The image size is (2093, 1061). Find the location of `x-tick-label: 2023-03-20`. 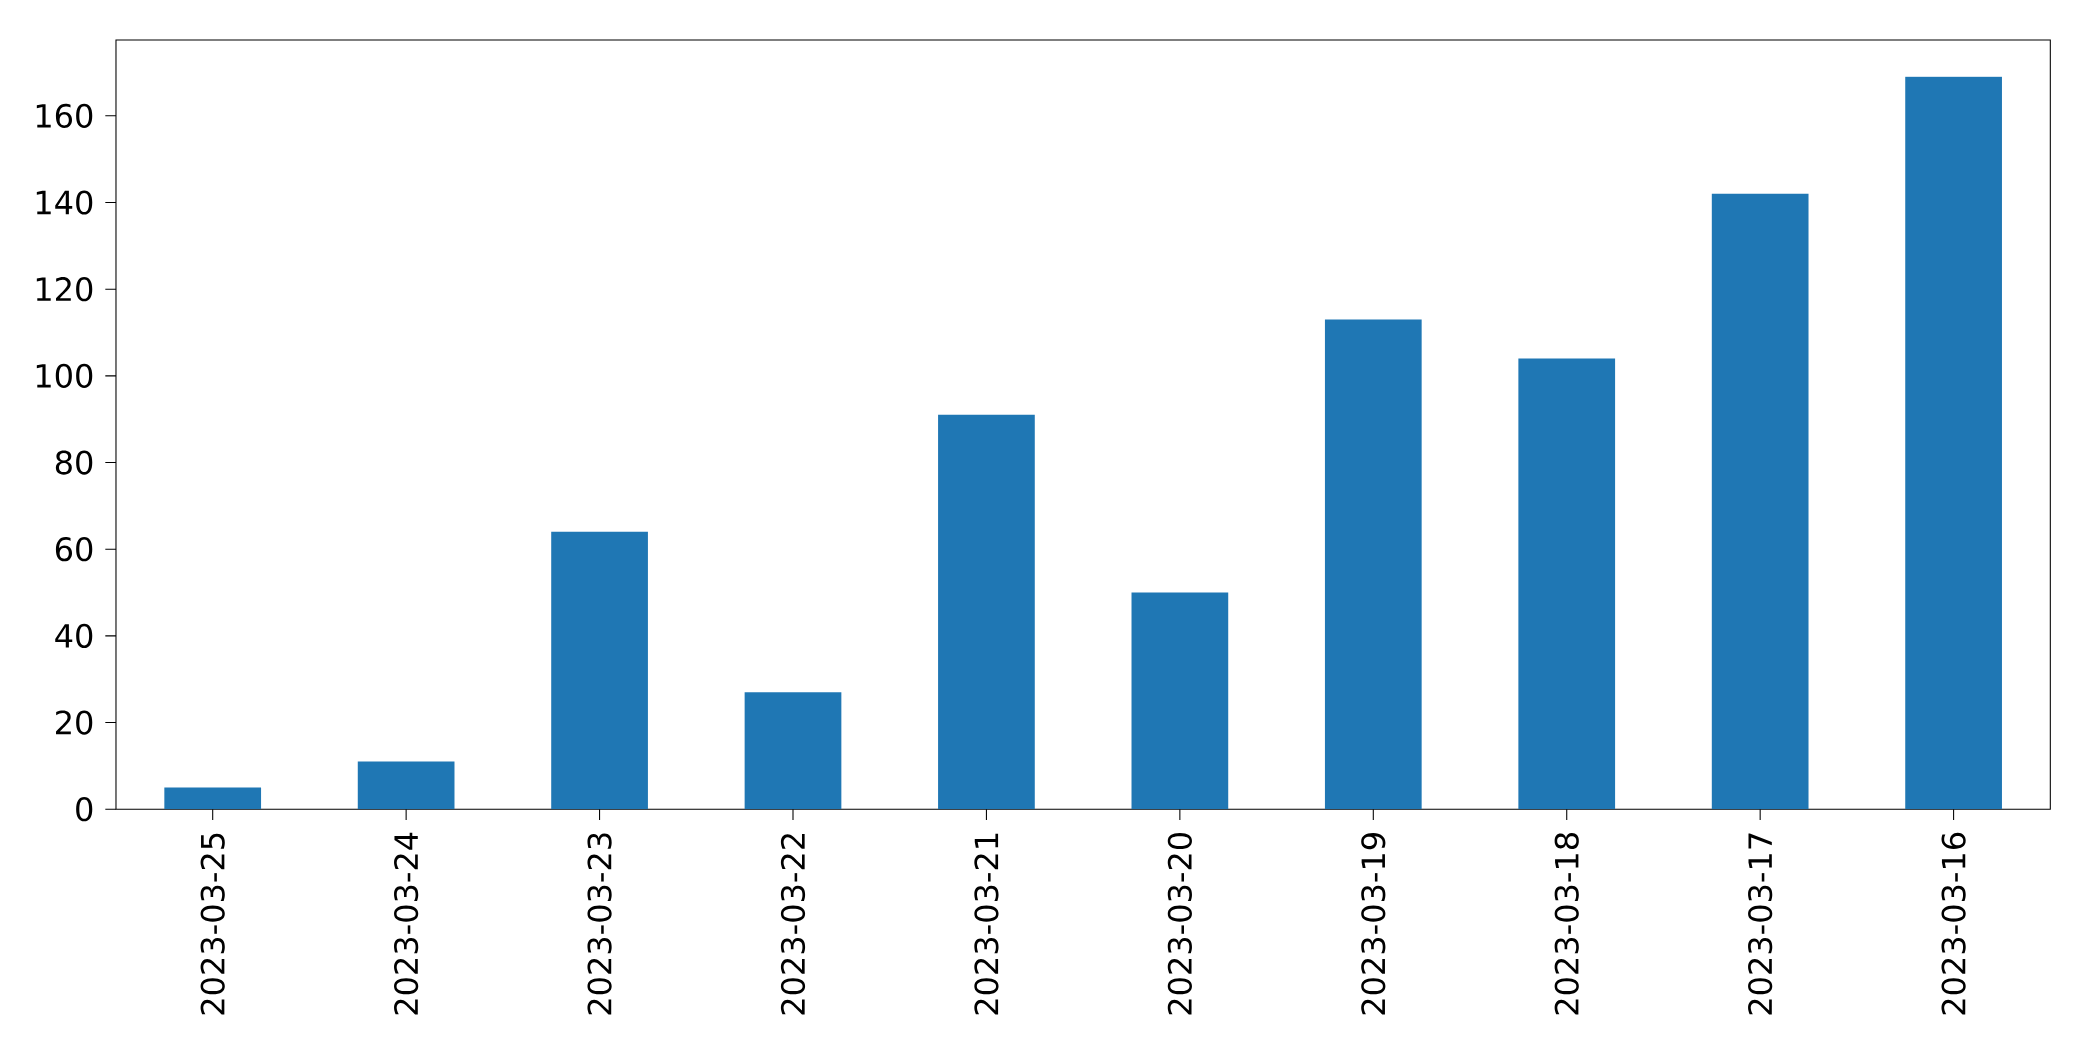

x-tick-label: 2023-03-20 is located at coordinates (1179, 923).